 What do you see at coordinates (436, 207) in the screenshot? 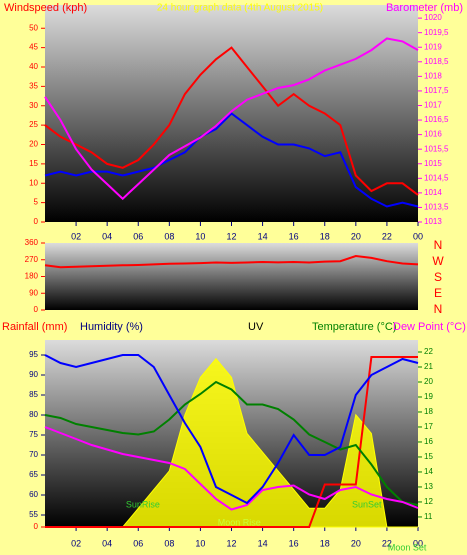
I see `tick-label: 1013,5` at bounding box center [436, 207].